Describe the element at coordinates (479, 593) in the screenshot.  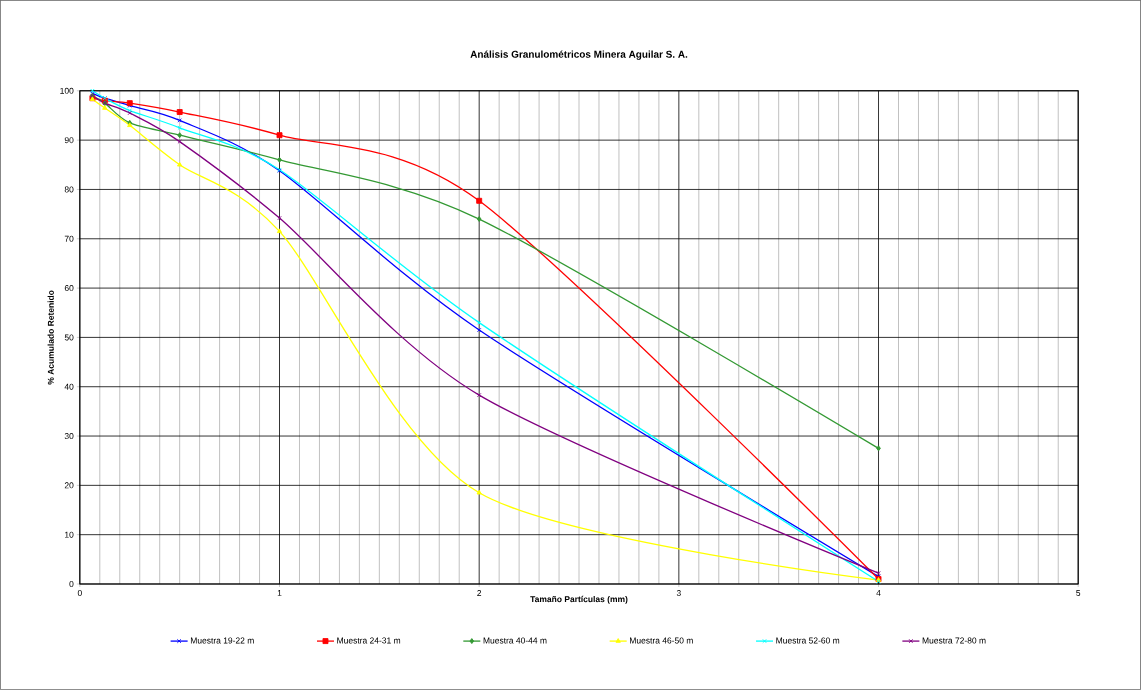
I see `x-tick-label: 2` at that location.